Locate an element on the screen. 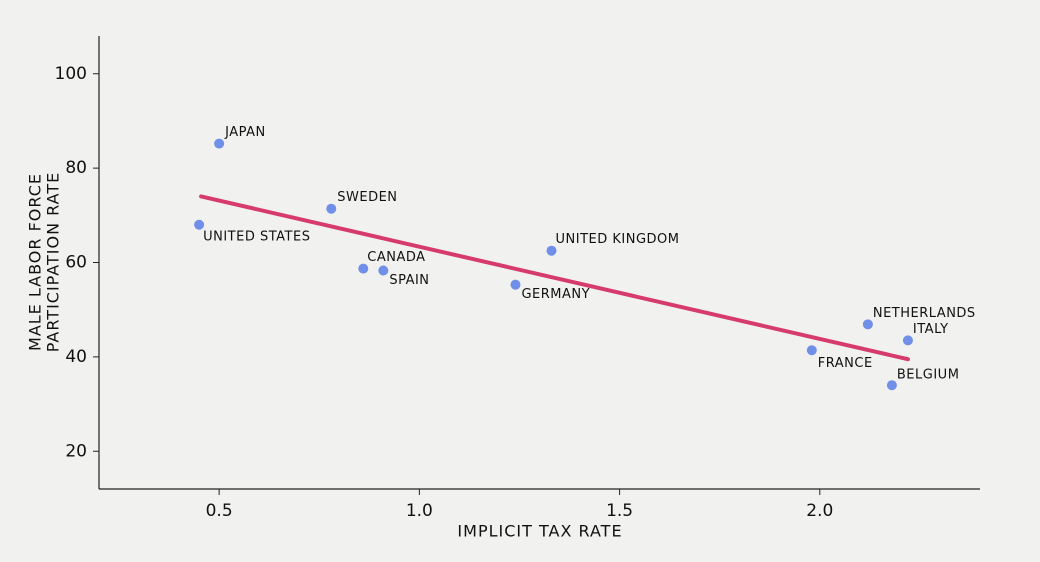 This screenshot has width=1040, height=562. point-label: SPAIN is located at coordinates (409, 280).